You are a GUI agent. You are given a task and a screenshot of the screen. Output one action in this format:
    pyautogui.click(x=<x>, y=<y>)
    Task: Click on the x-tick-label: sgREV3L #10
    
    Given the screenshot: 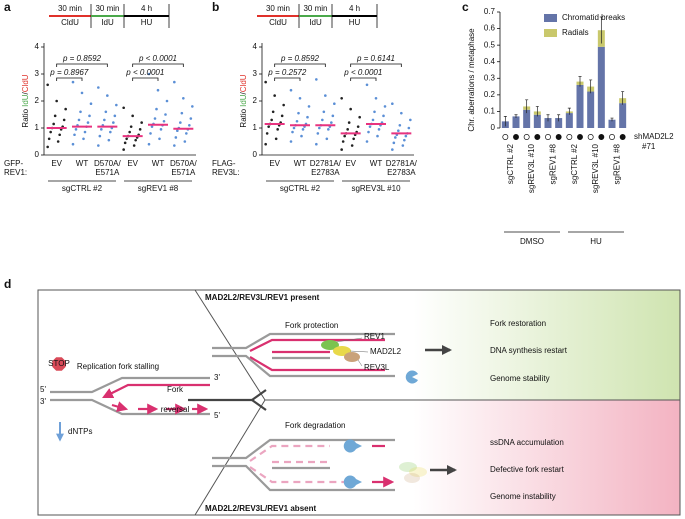 What is the action you would take?
    pyautogui.click(x=595, y=168)
    